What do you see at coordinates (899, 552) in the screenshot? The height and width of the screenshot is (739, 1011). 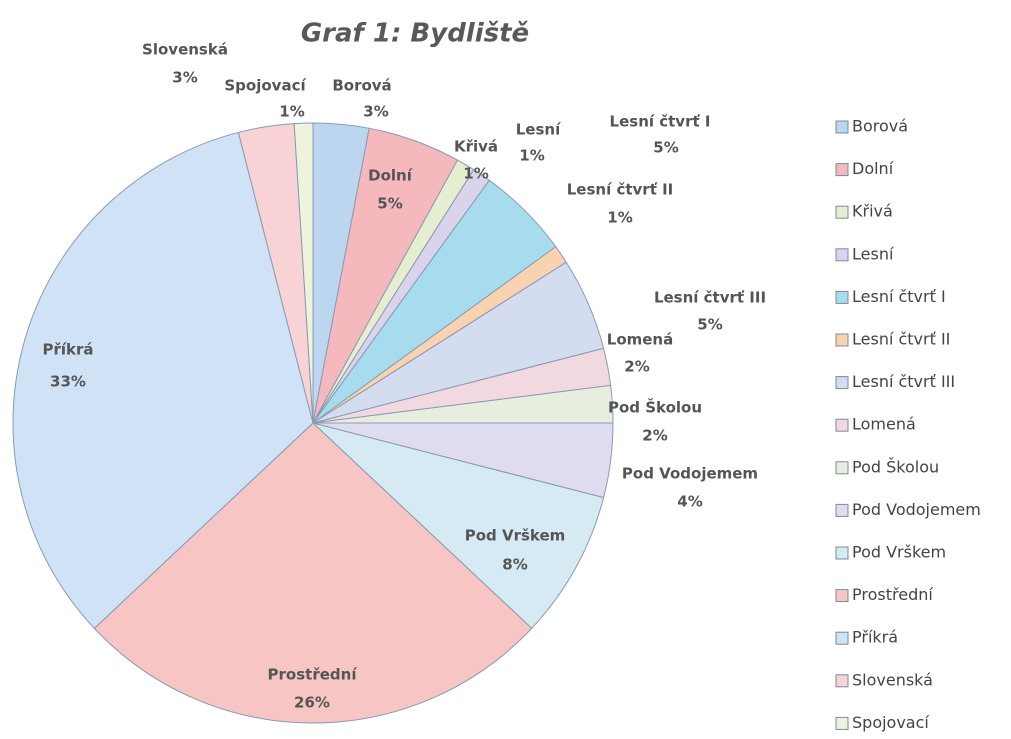 I see `legend-label: Pod Vrškem` at bounding box center [899, 552].